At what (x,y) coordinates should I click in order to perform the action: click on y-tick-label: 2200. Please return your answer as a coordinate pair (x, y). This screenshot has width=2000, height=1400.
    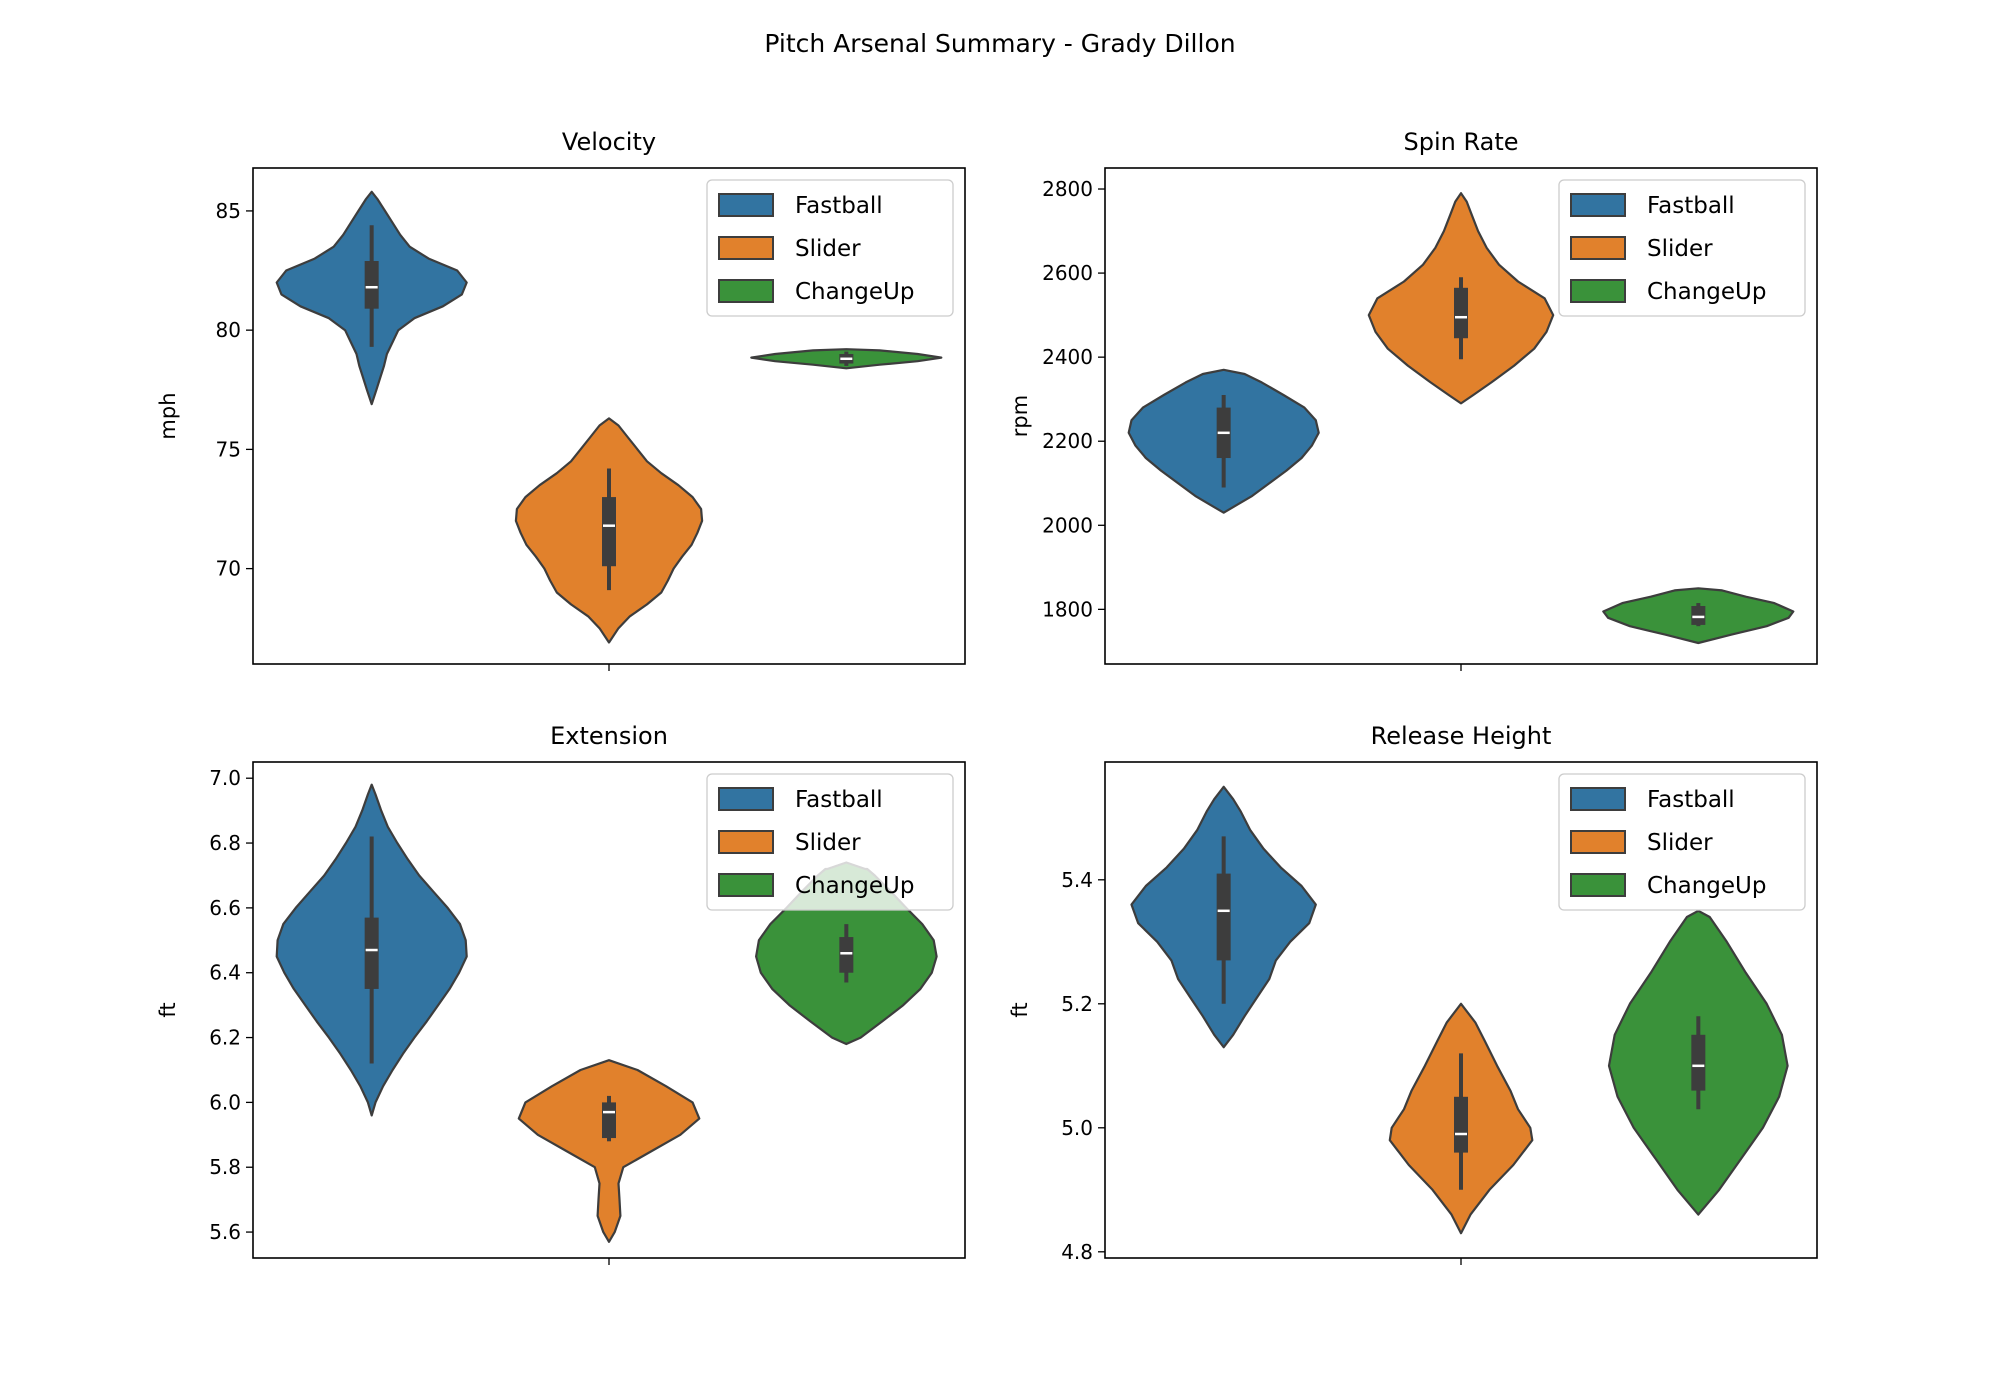
    Looking at the image, I should click on (1067, 441).